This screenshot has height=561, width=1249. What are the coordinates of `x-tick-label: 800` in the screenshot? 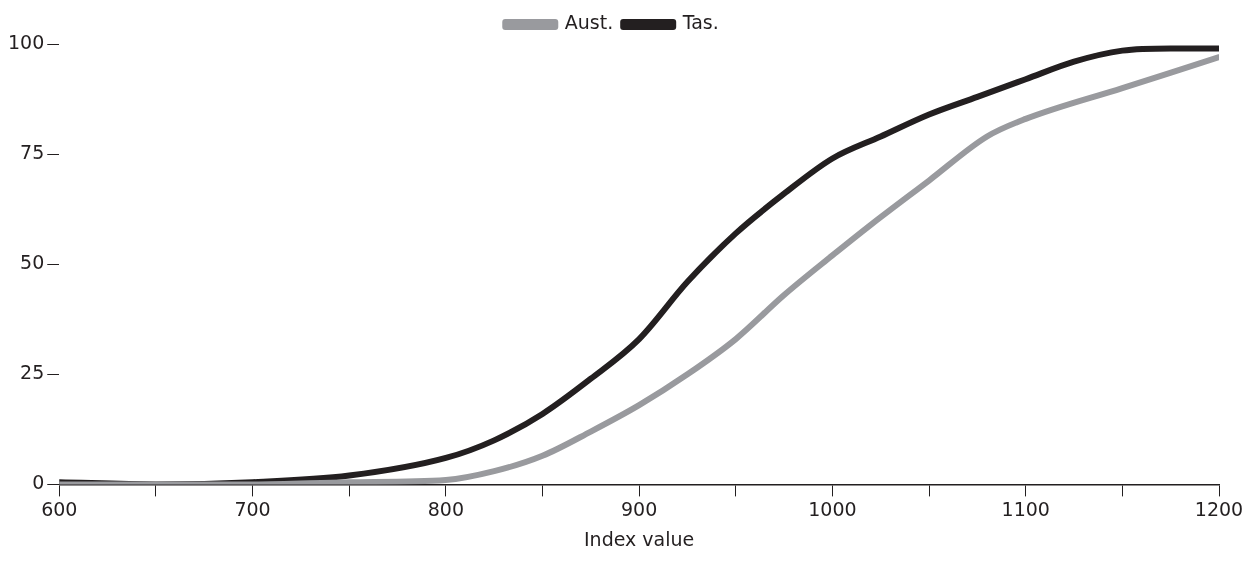 It's located at (445, 508).